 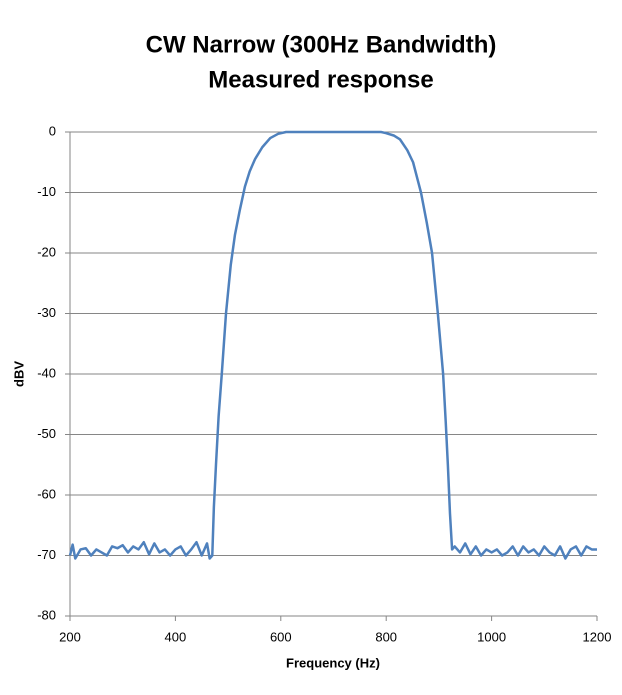 What do you see at coordinates (52, 130) in the screenshot?
I see `y-tick-label: 0` at bounding box center [52, 130].